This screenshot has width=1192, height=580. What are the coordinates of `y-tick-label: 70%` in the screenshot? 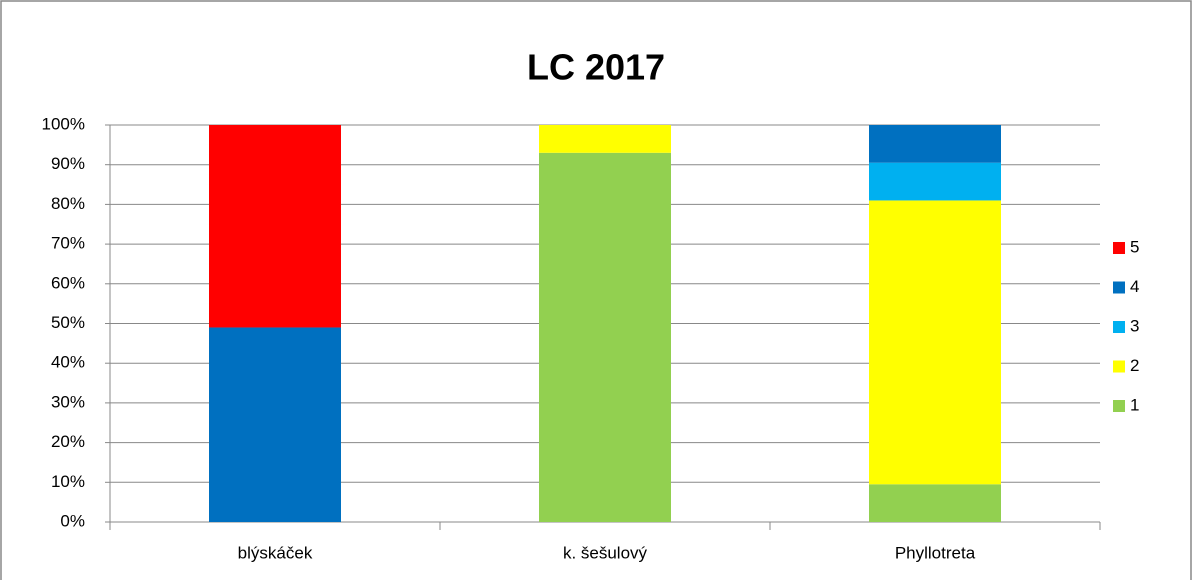 It's located at (68, 243).